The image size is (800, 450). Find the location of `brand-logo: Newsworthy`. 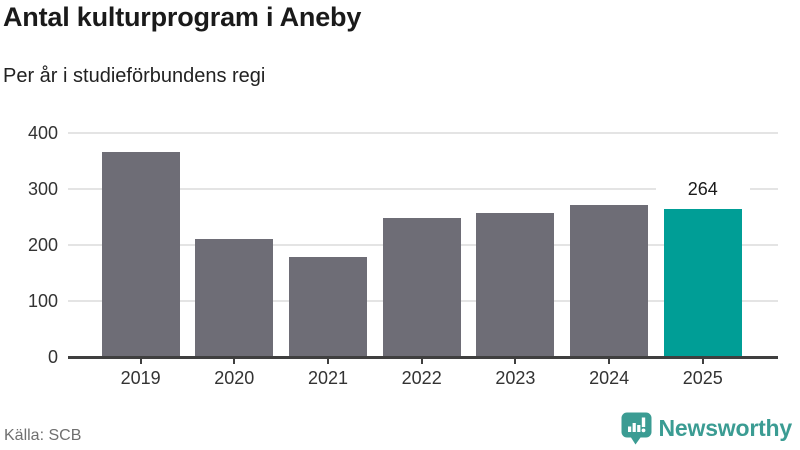

brand-logo: Newsworthy is located at coordinates (706, 428).